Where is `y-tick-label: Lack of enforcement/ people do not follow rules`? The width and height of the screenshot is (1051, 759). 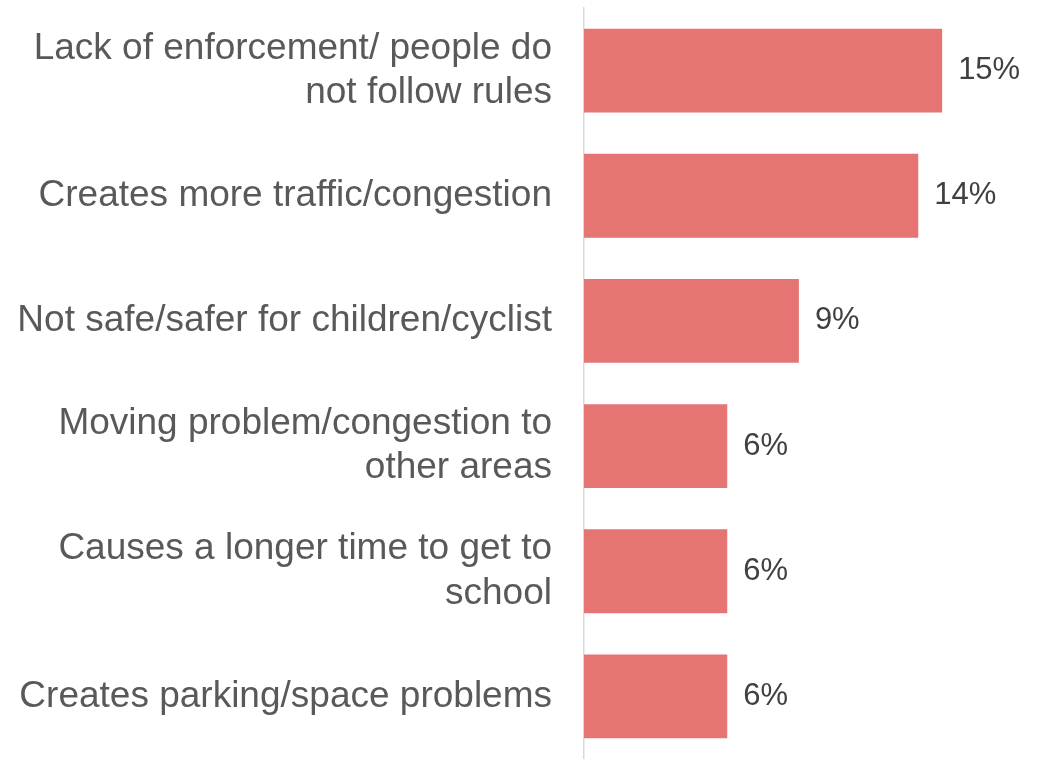
y-tick-label: Lack of enforcement/ people do not follow rules is located at coordinates (292, 68).